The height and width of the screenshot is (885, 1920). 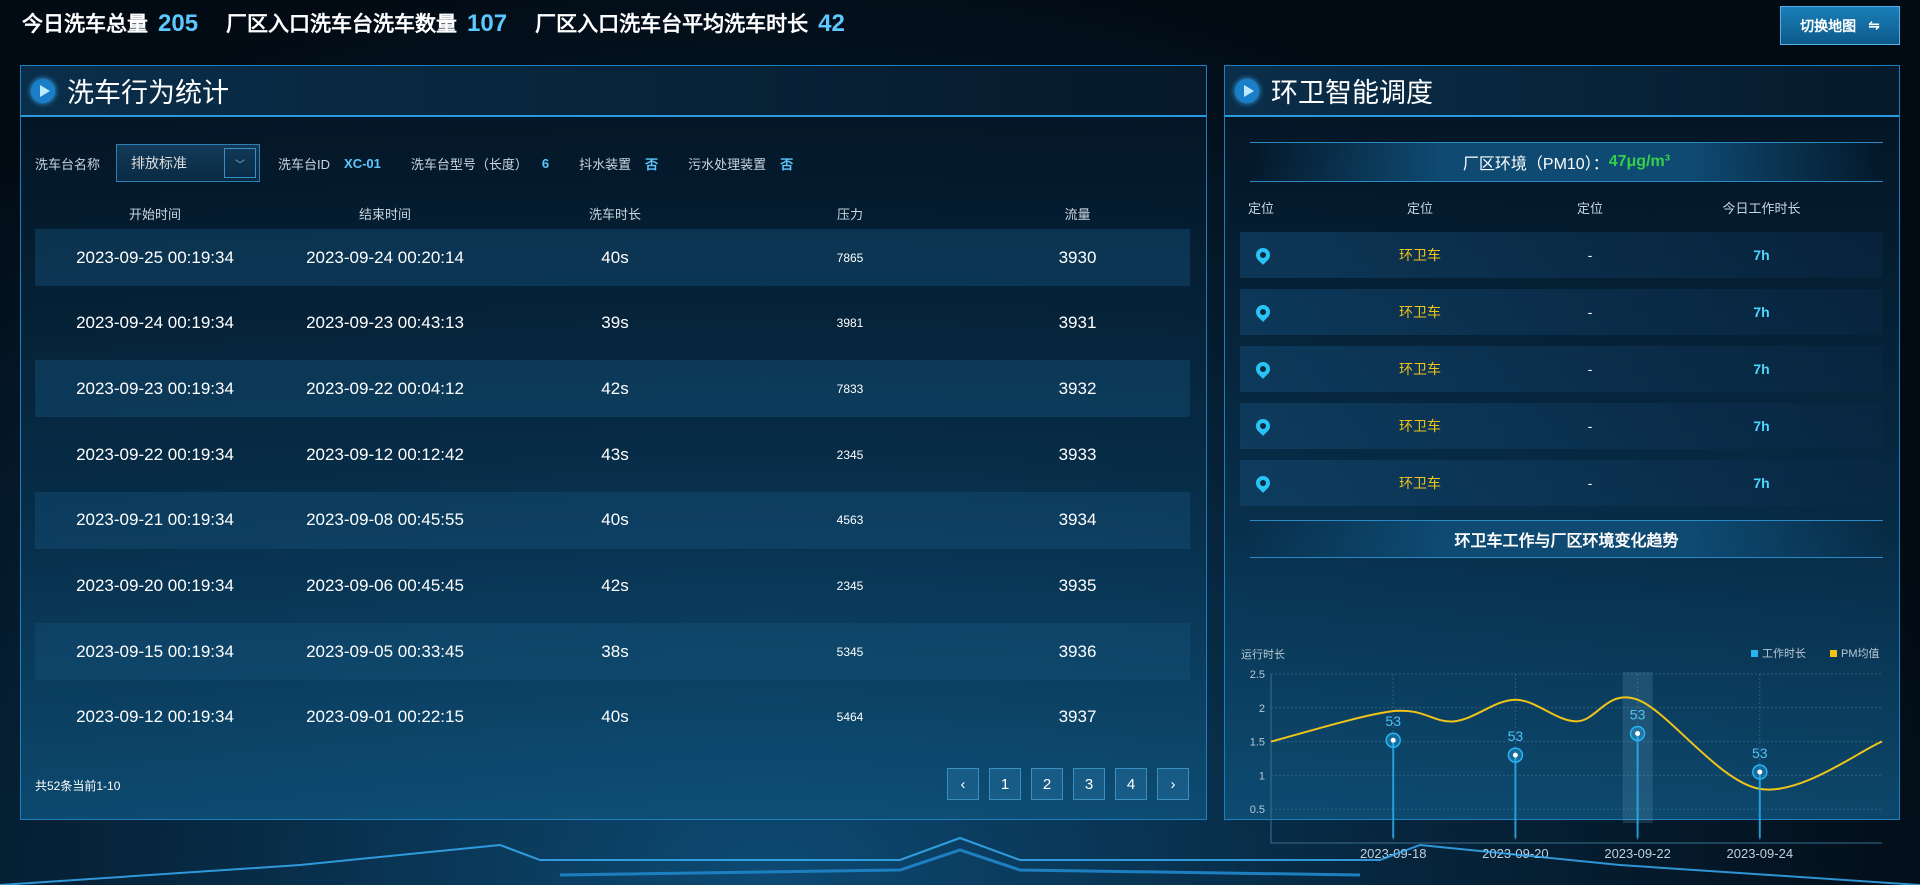 What do you see at coordinates (385, 651) in the screenshot?
I see `table-cell: 2023-09-05 00:33:45` at bounding box center [385, 651].